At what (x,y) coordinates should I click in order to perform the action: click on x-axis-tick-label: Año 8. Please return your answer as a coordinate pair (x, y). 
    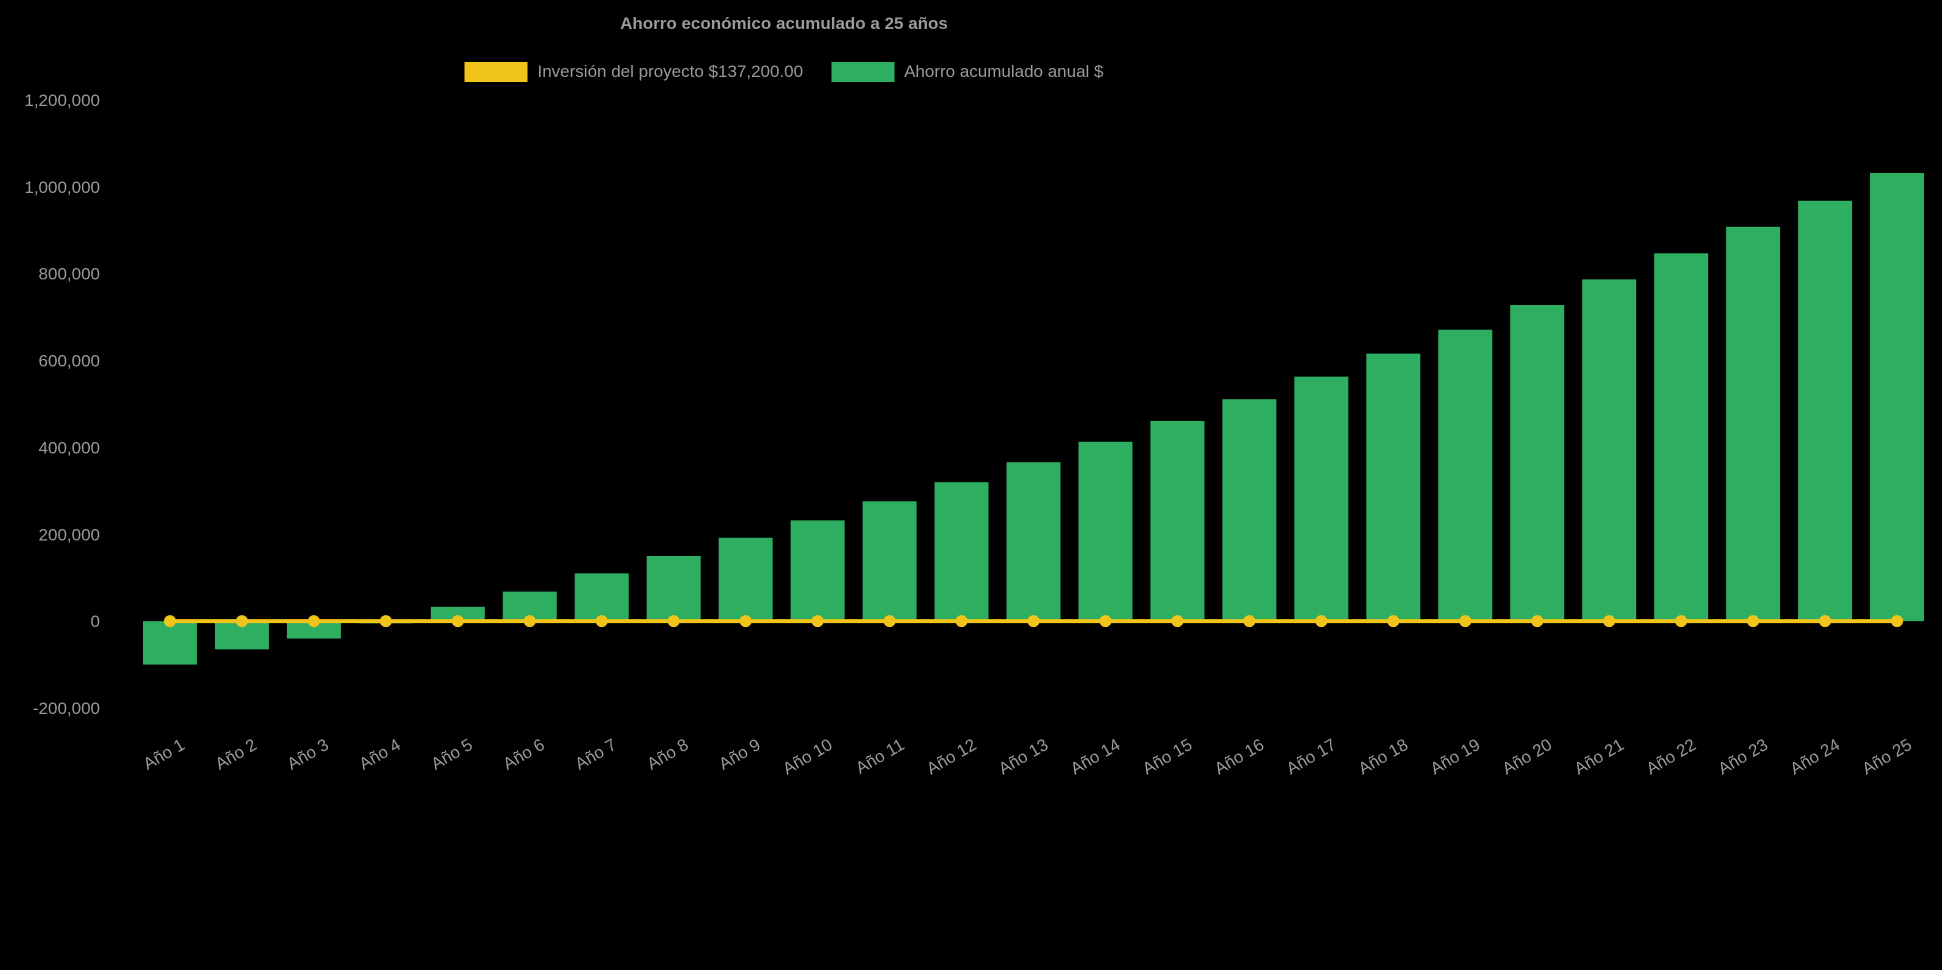
    Looking at the image, I should click on (668, 754).